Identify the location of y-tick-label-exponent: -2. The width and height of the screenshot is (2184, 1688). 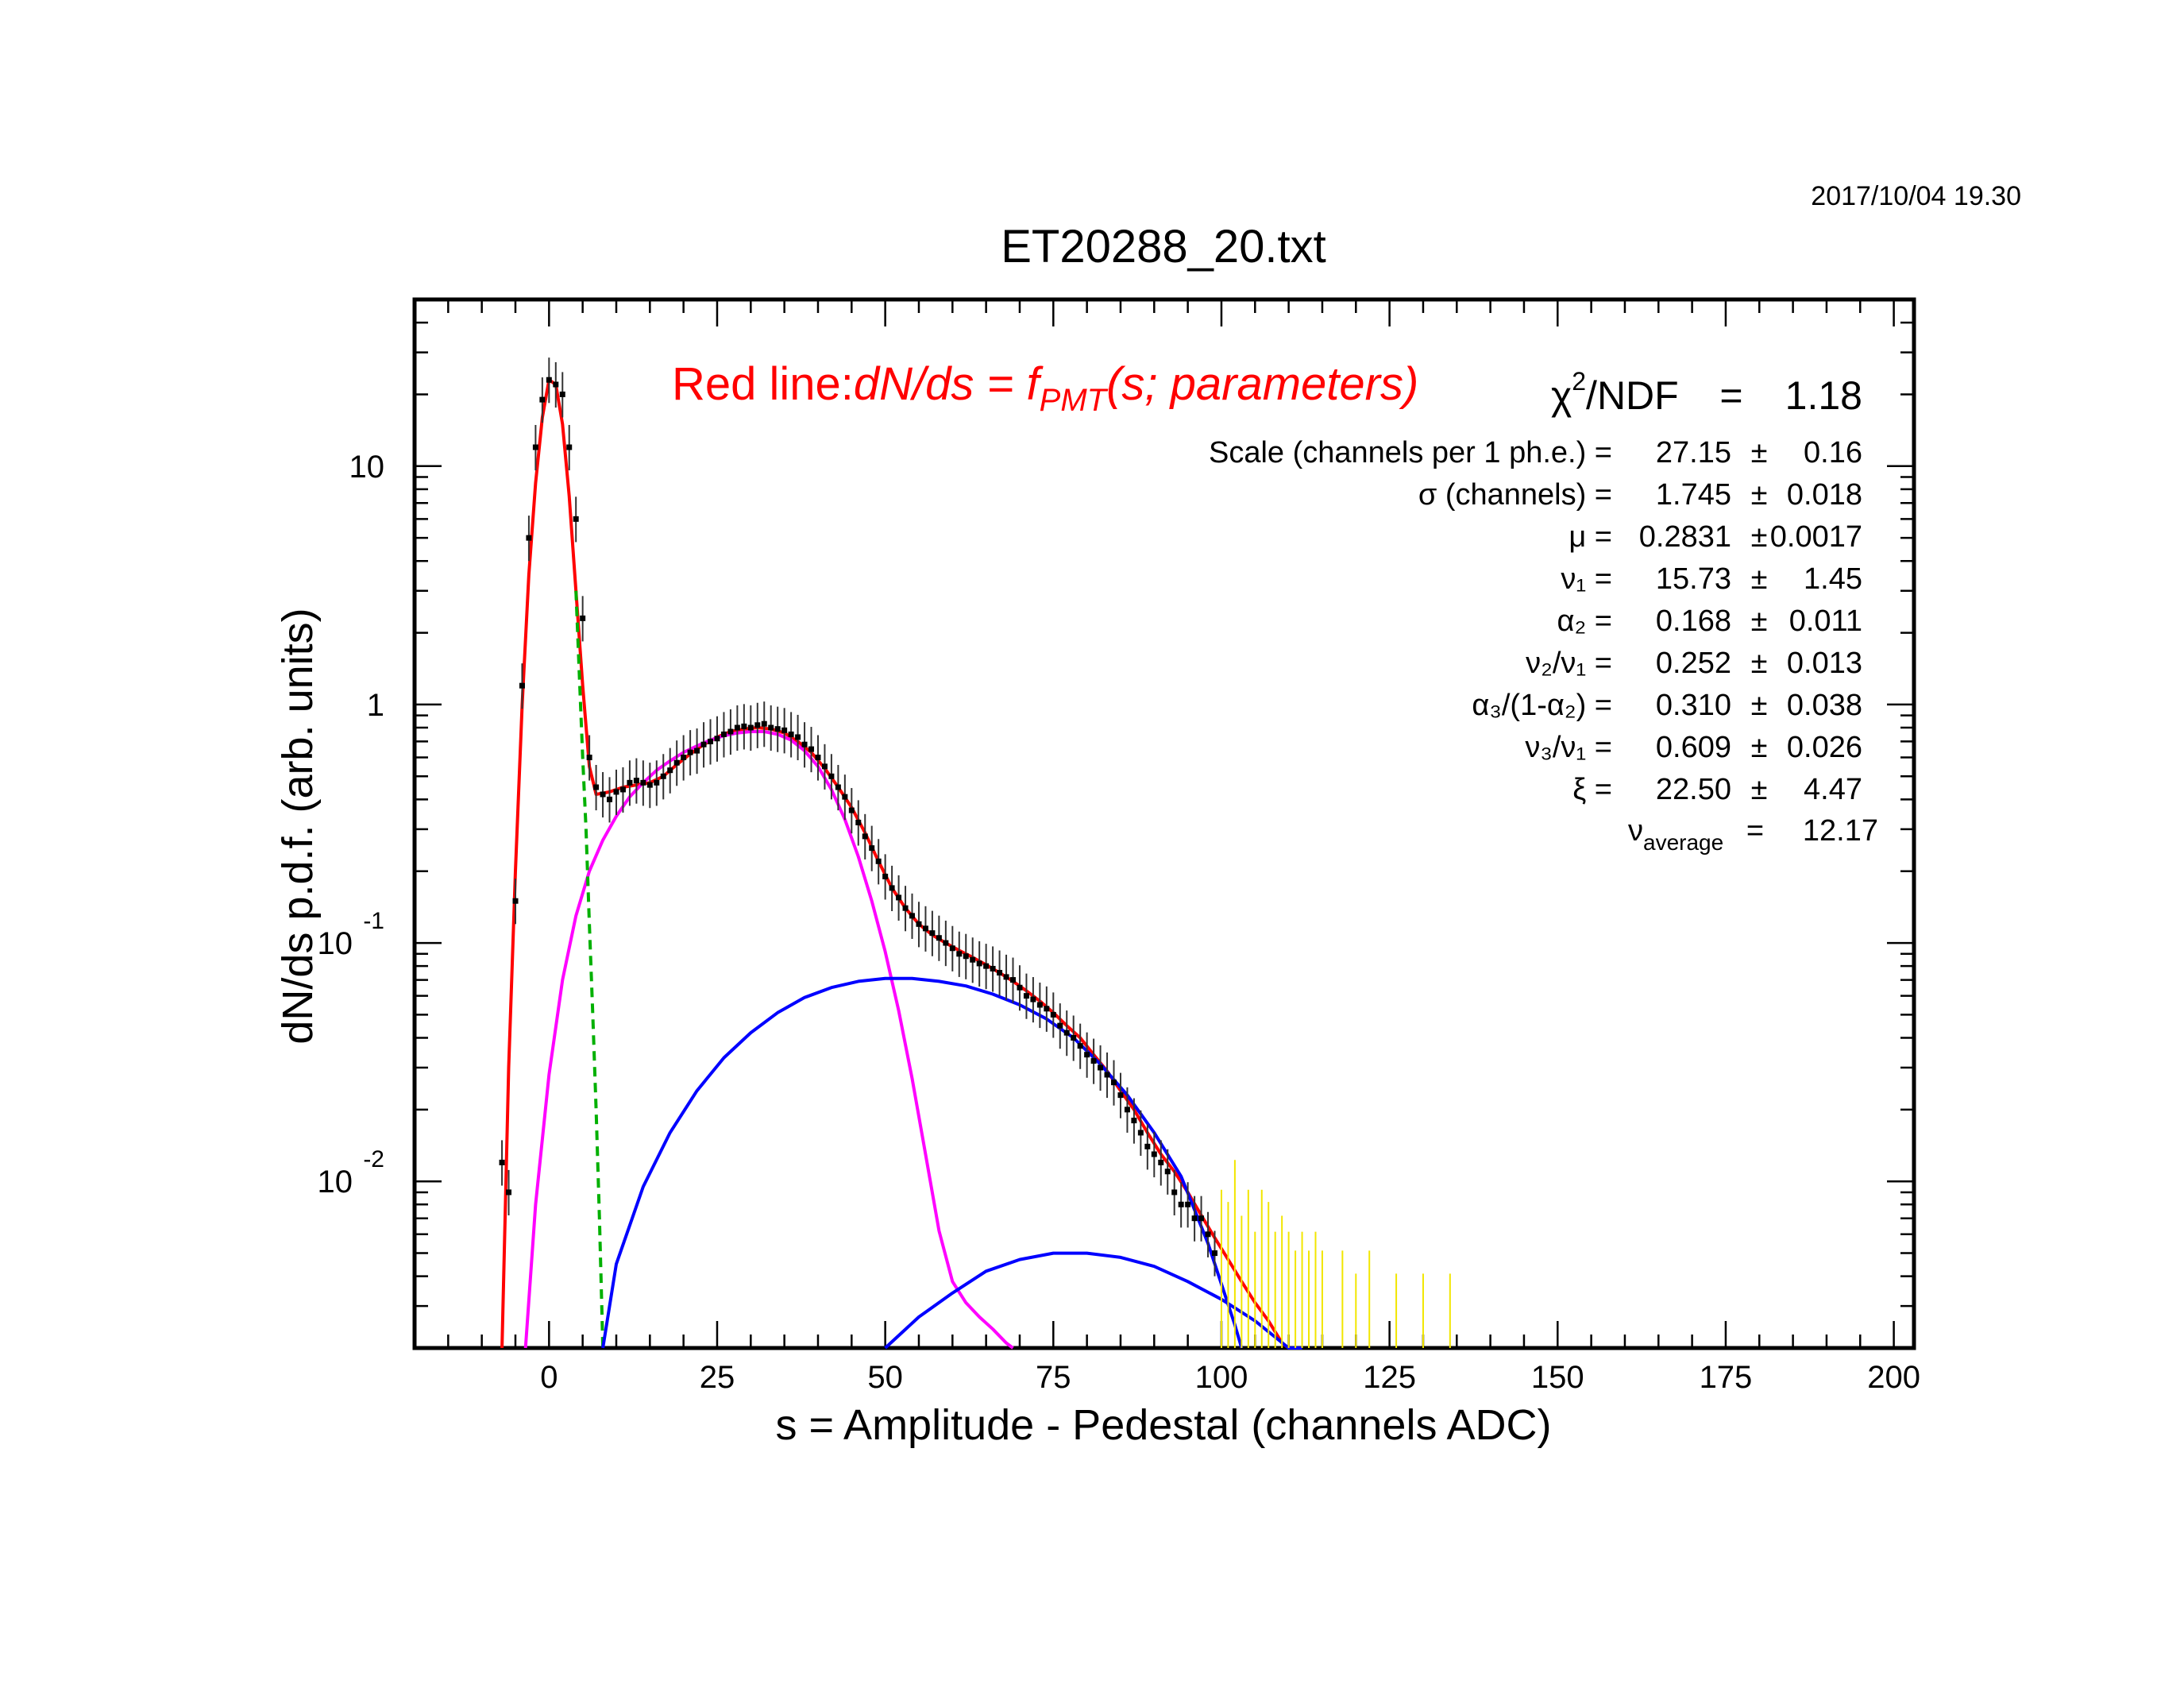
(373, 1159).